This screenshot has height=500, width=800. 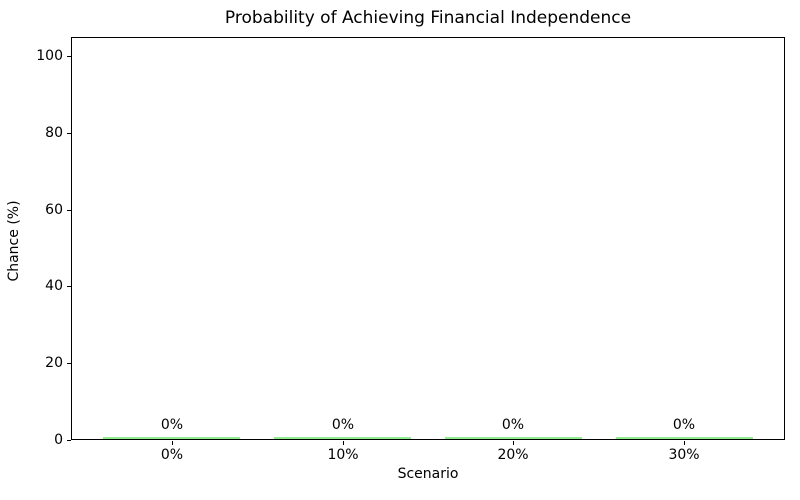 I want to click on y-tick-label: 40, so click(x=54, y=286).